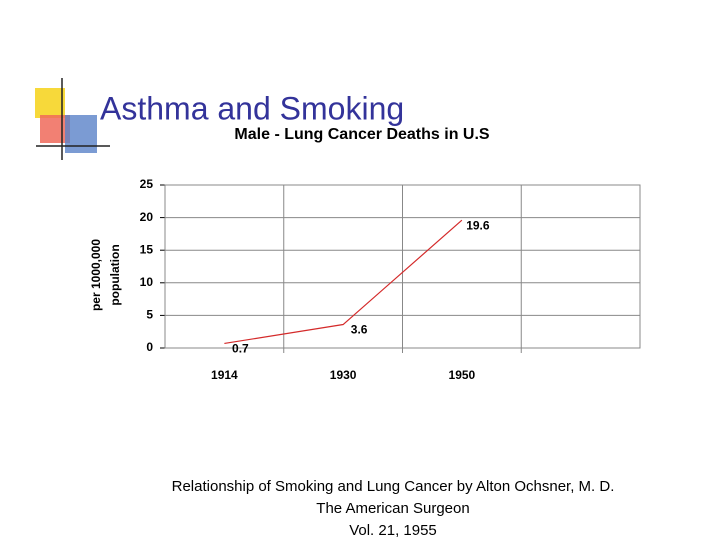 This screenshot has width=728, height=546. Describe the element at coordinates (392, 508) in the screenshot. I see `caption: The American Surgeon` at that location.